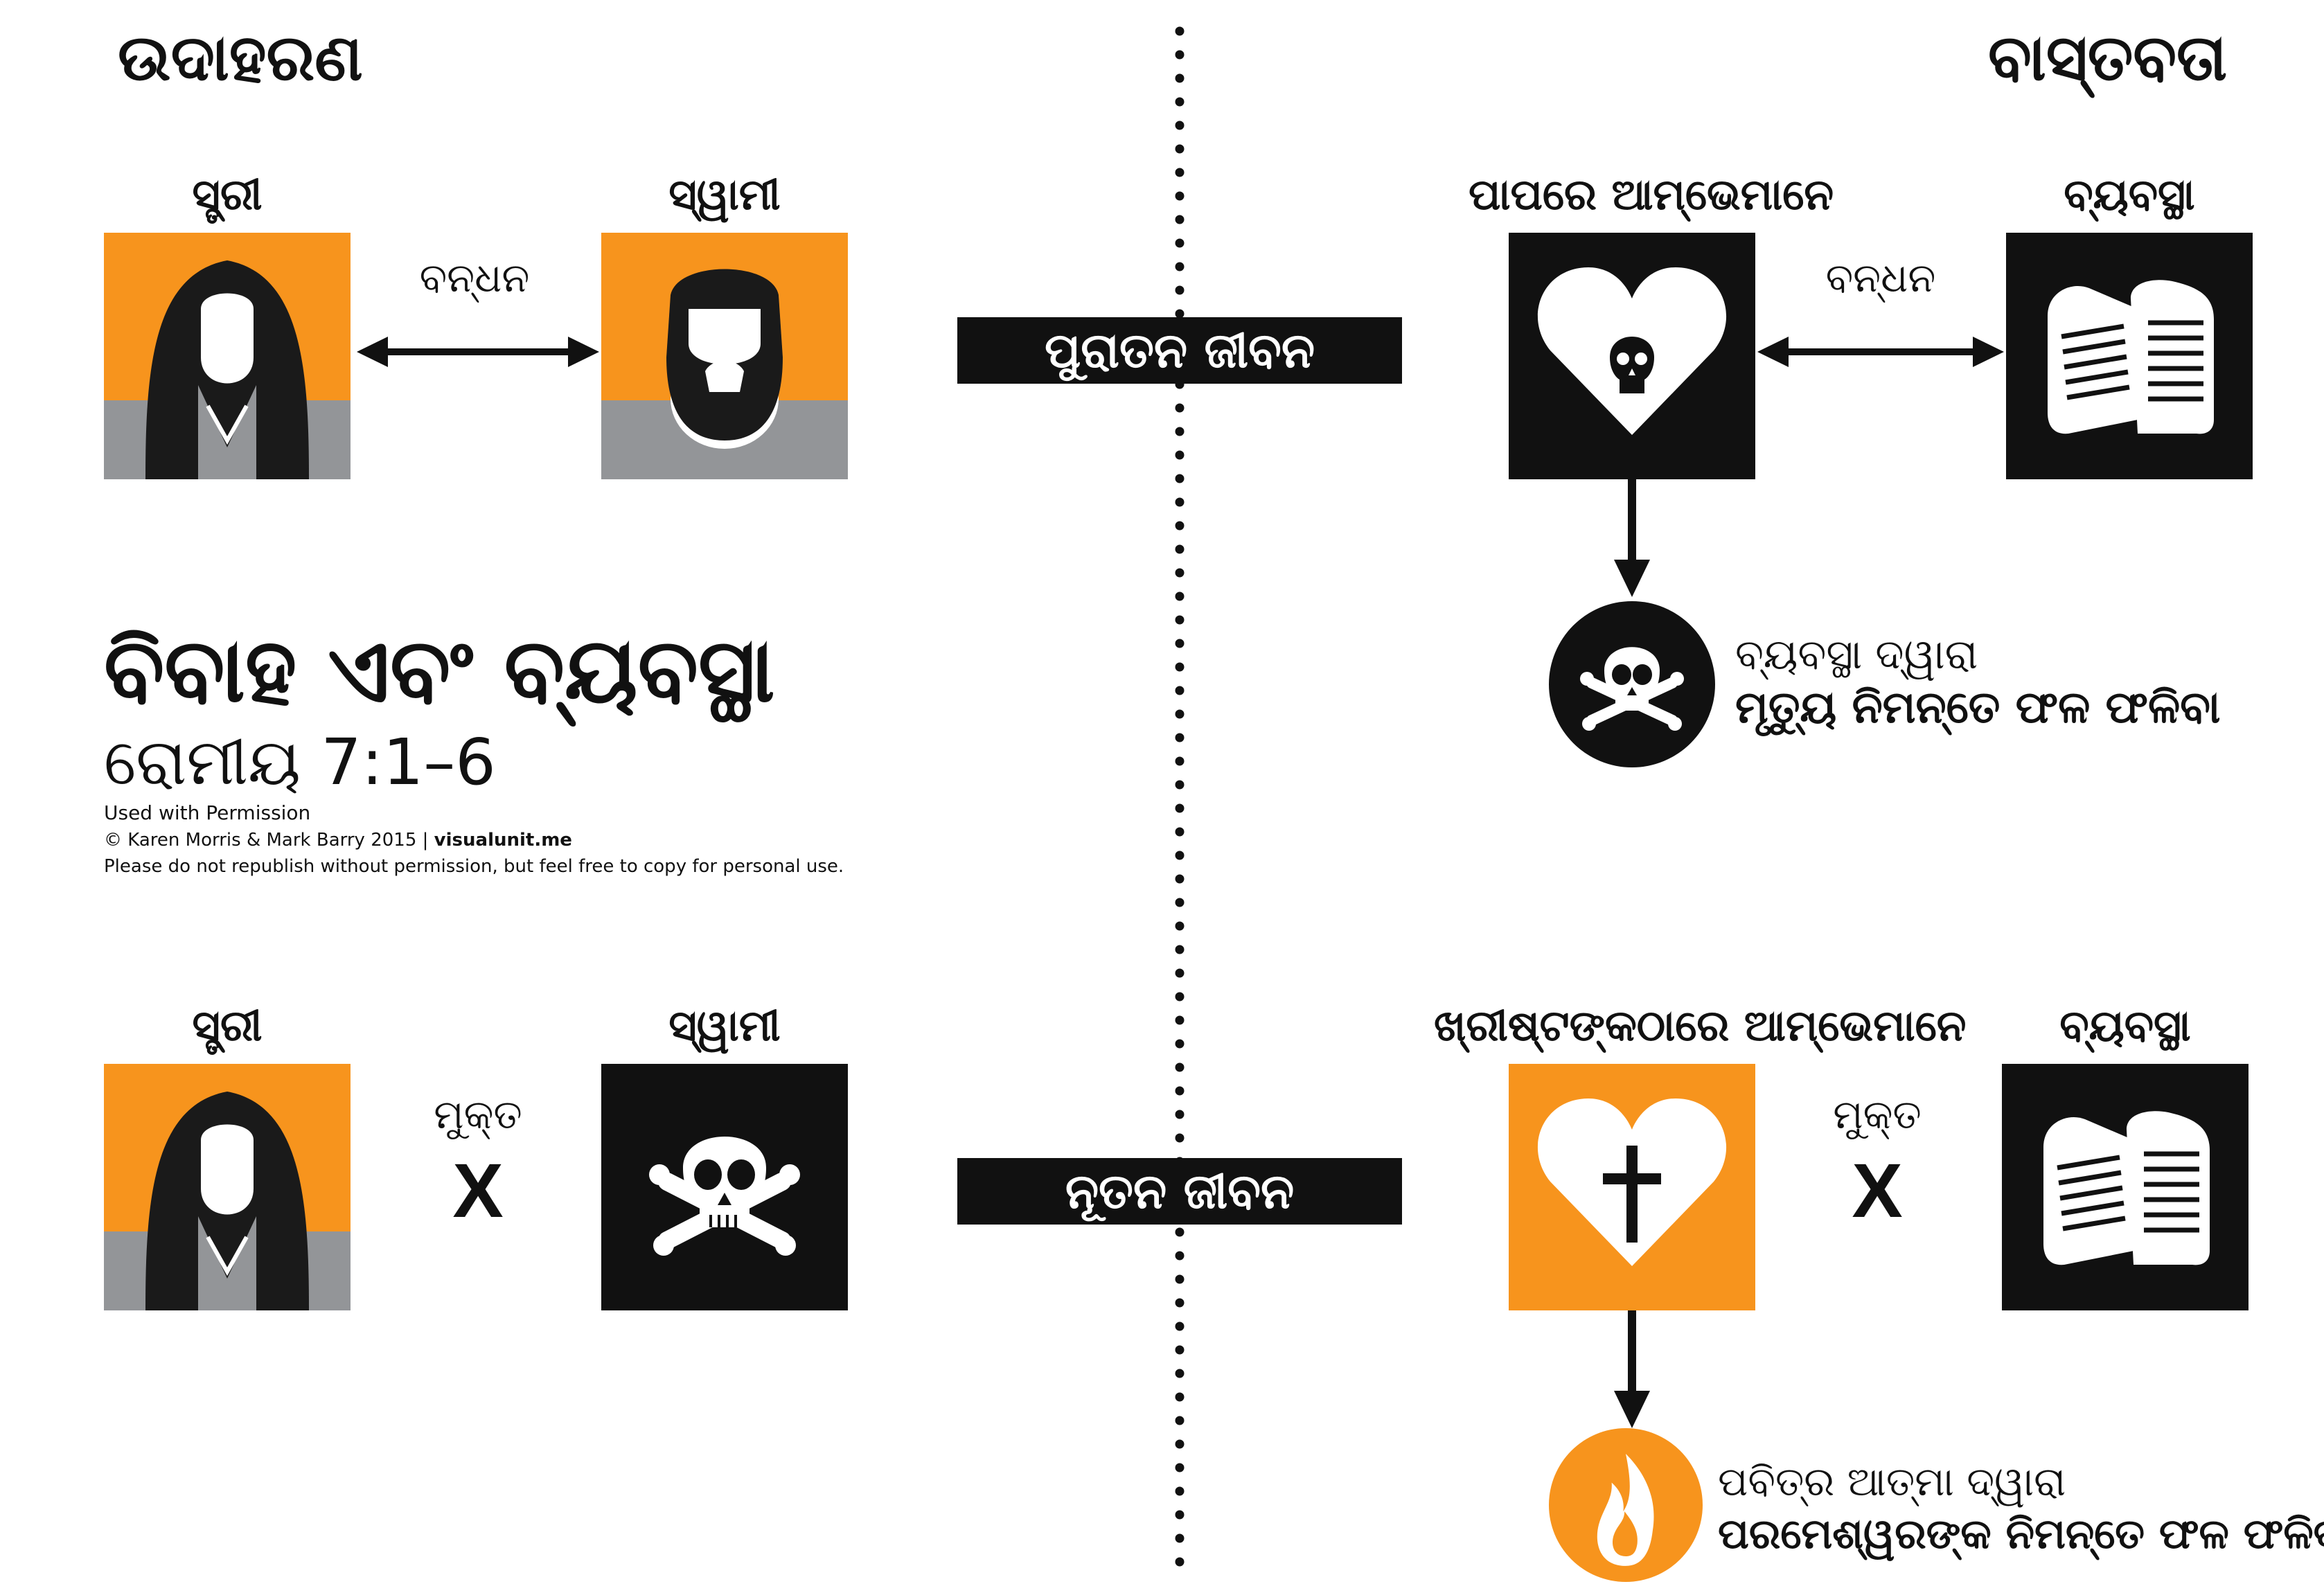  What do you see at coordinates (2108, 58) in the screenshot?
I see `reality-heading: ବାସ୍ତବତା` at bounding box center [2108, 58].